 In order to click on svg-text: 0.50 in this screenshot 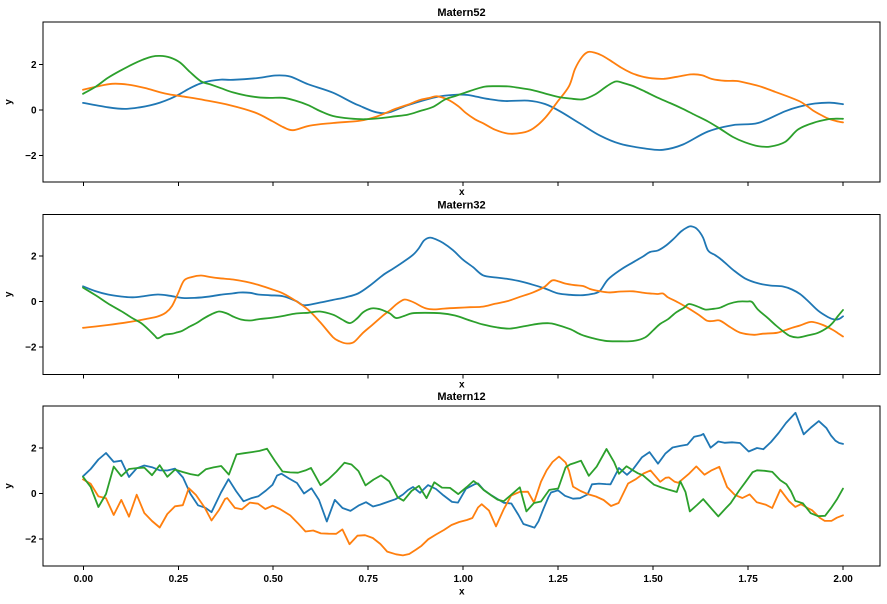, I will do `click(273, 579)`.